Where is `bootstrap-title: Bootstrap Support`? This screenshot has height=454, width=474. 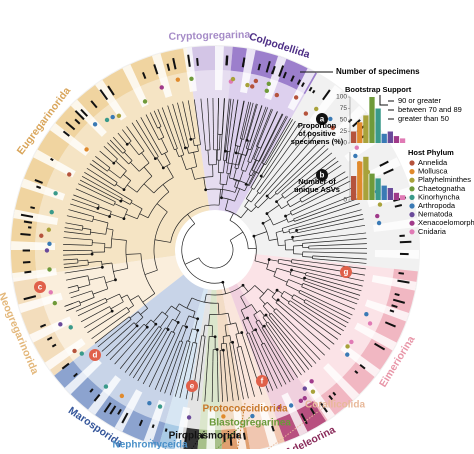
bootstrap-title: Bootstrap Support is located at coordinates (378, 89).